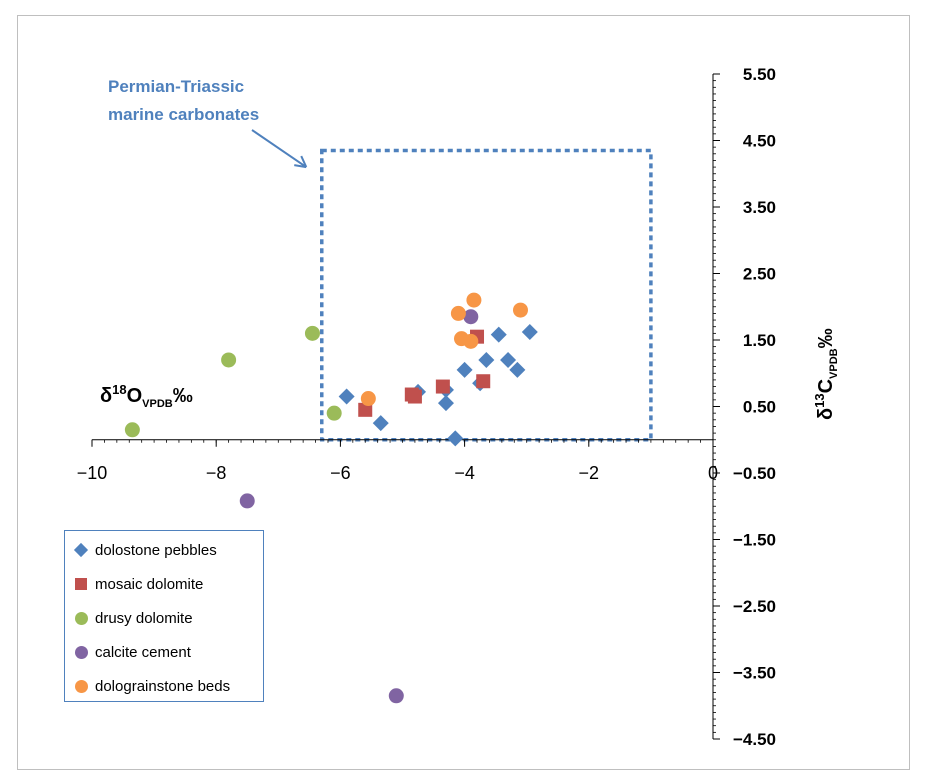 This screenshot has width=926, height=782. Describe the element at coordinates (759, 407) in the screenshot. I see `y-tick-label: 0.50` at that location.